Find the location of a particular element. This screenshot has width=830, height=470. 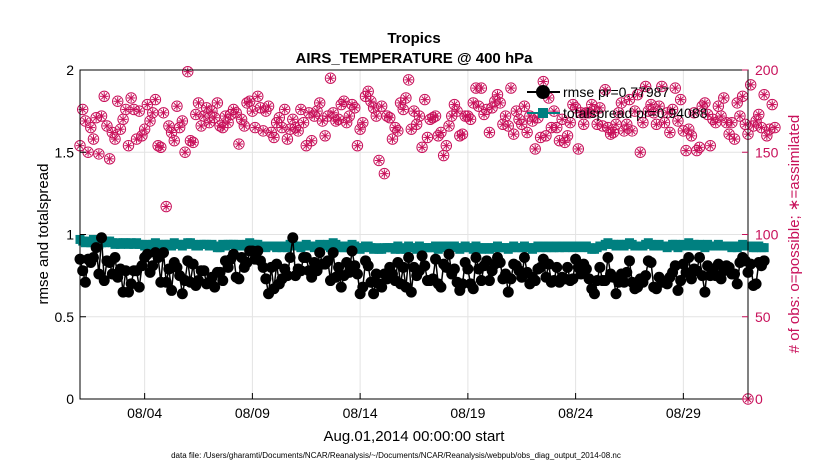

x-tick-label: 08/19 is located at coordinates (467, 413).